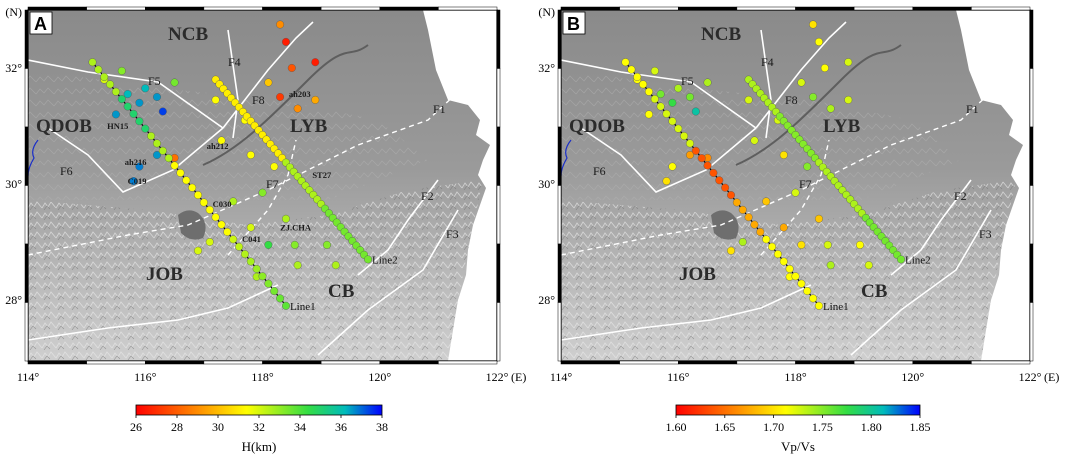  I want to click on fault-label: F7, so click(805, 184).